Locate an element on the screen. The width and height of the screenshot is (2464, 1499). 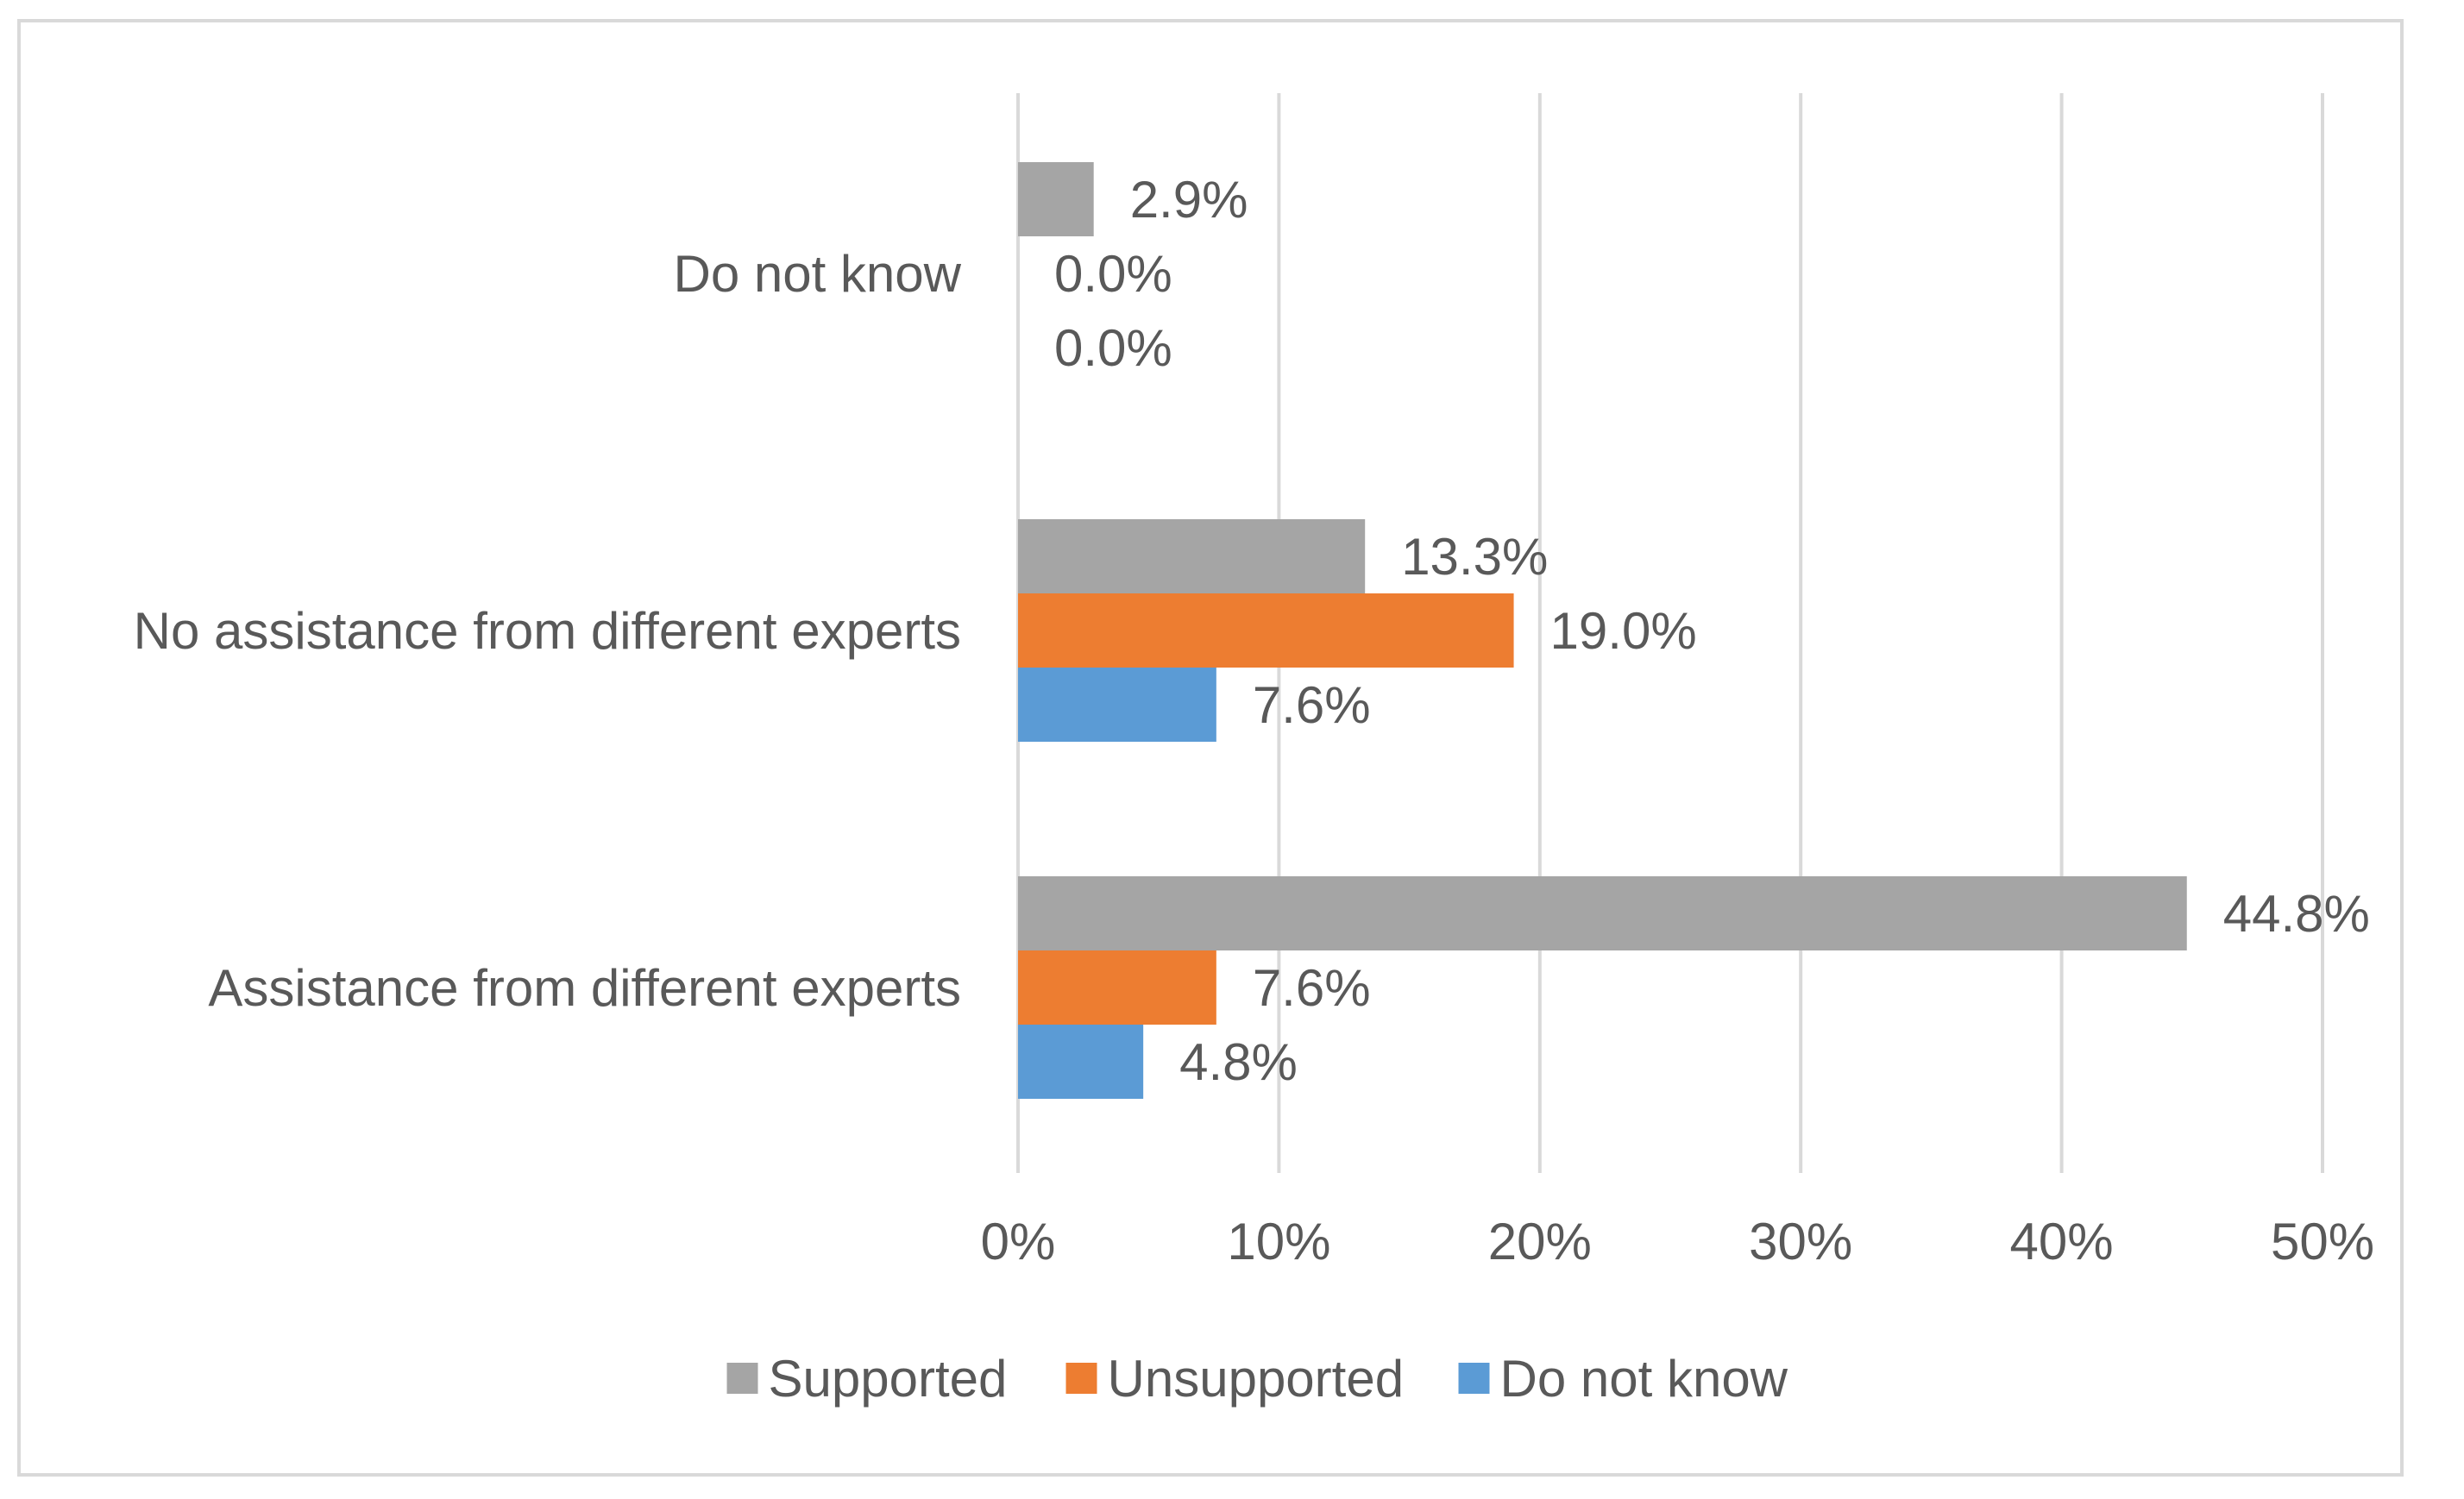
bar-do-not-know-no-assistance-from-different-experts is located at coordinates (1117, 705).